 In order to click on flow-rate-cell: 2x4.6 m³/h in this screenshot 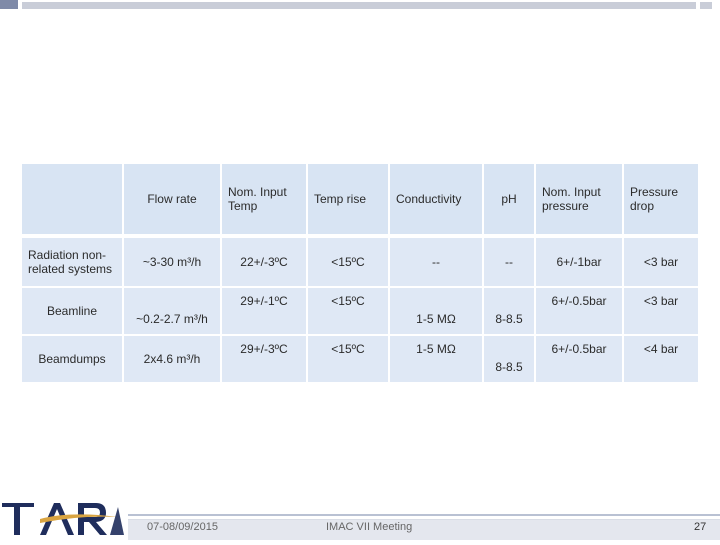, I will do `click(172, 359)`.